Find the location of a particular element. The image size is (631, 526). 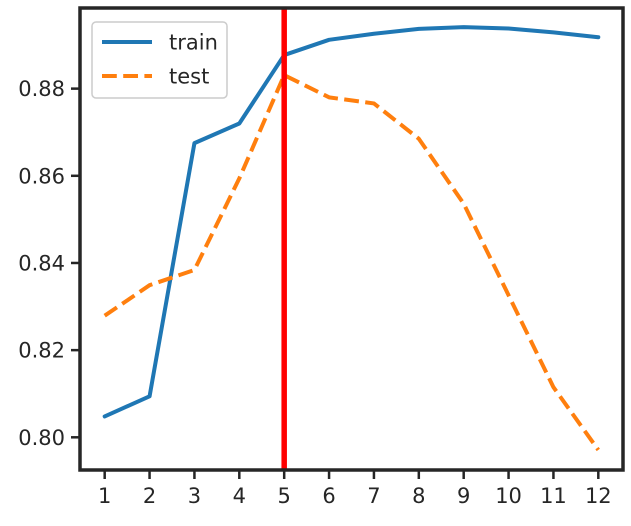

x-tick-label: 7 is located at coordinates (373, 496).